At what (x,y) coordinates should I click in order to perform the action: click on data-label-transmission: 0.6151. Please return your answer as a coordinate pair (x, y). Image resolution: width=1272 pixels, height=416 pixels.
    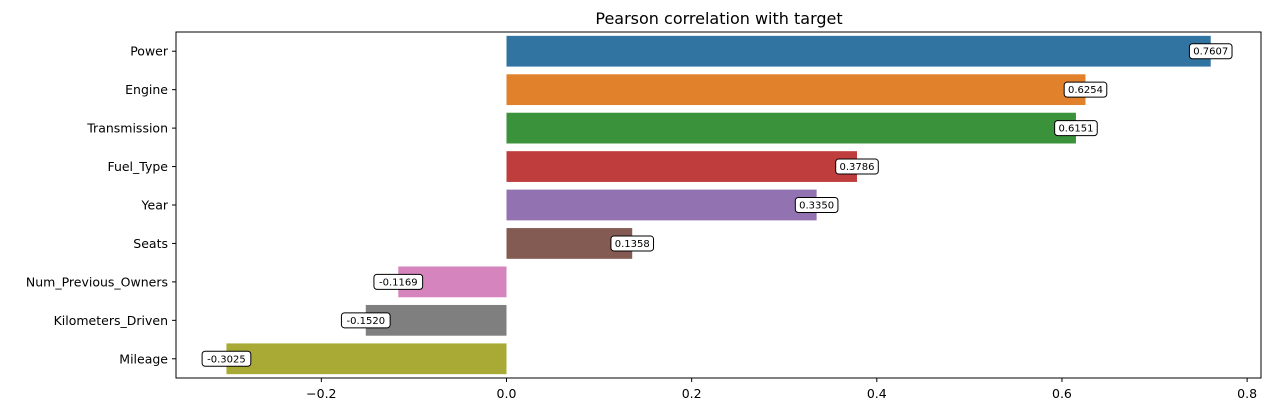
    Looking at the image, I should click on (1076, 128).